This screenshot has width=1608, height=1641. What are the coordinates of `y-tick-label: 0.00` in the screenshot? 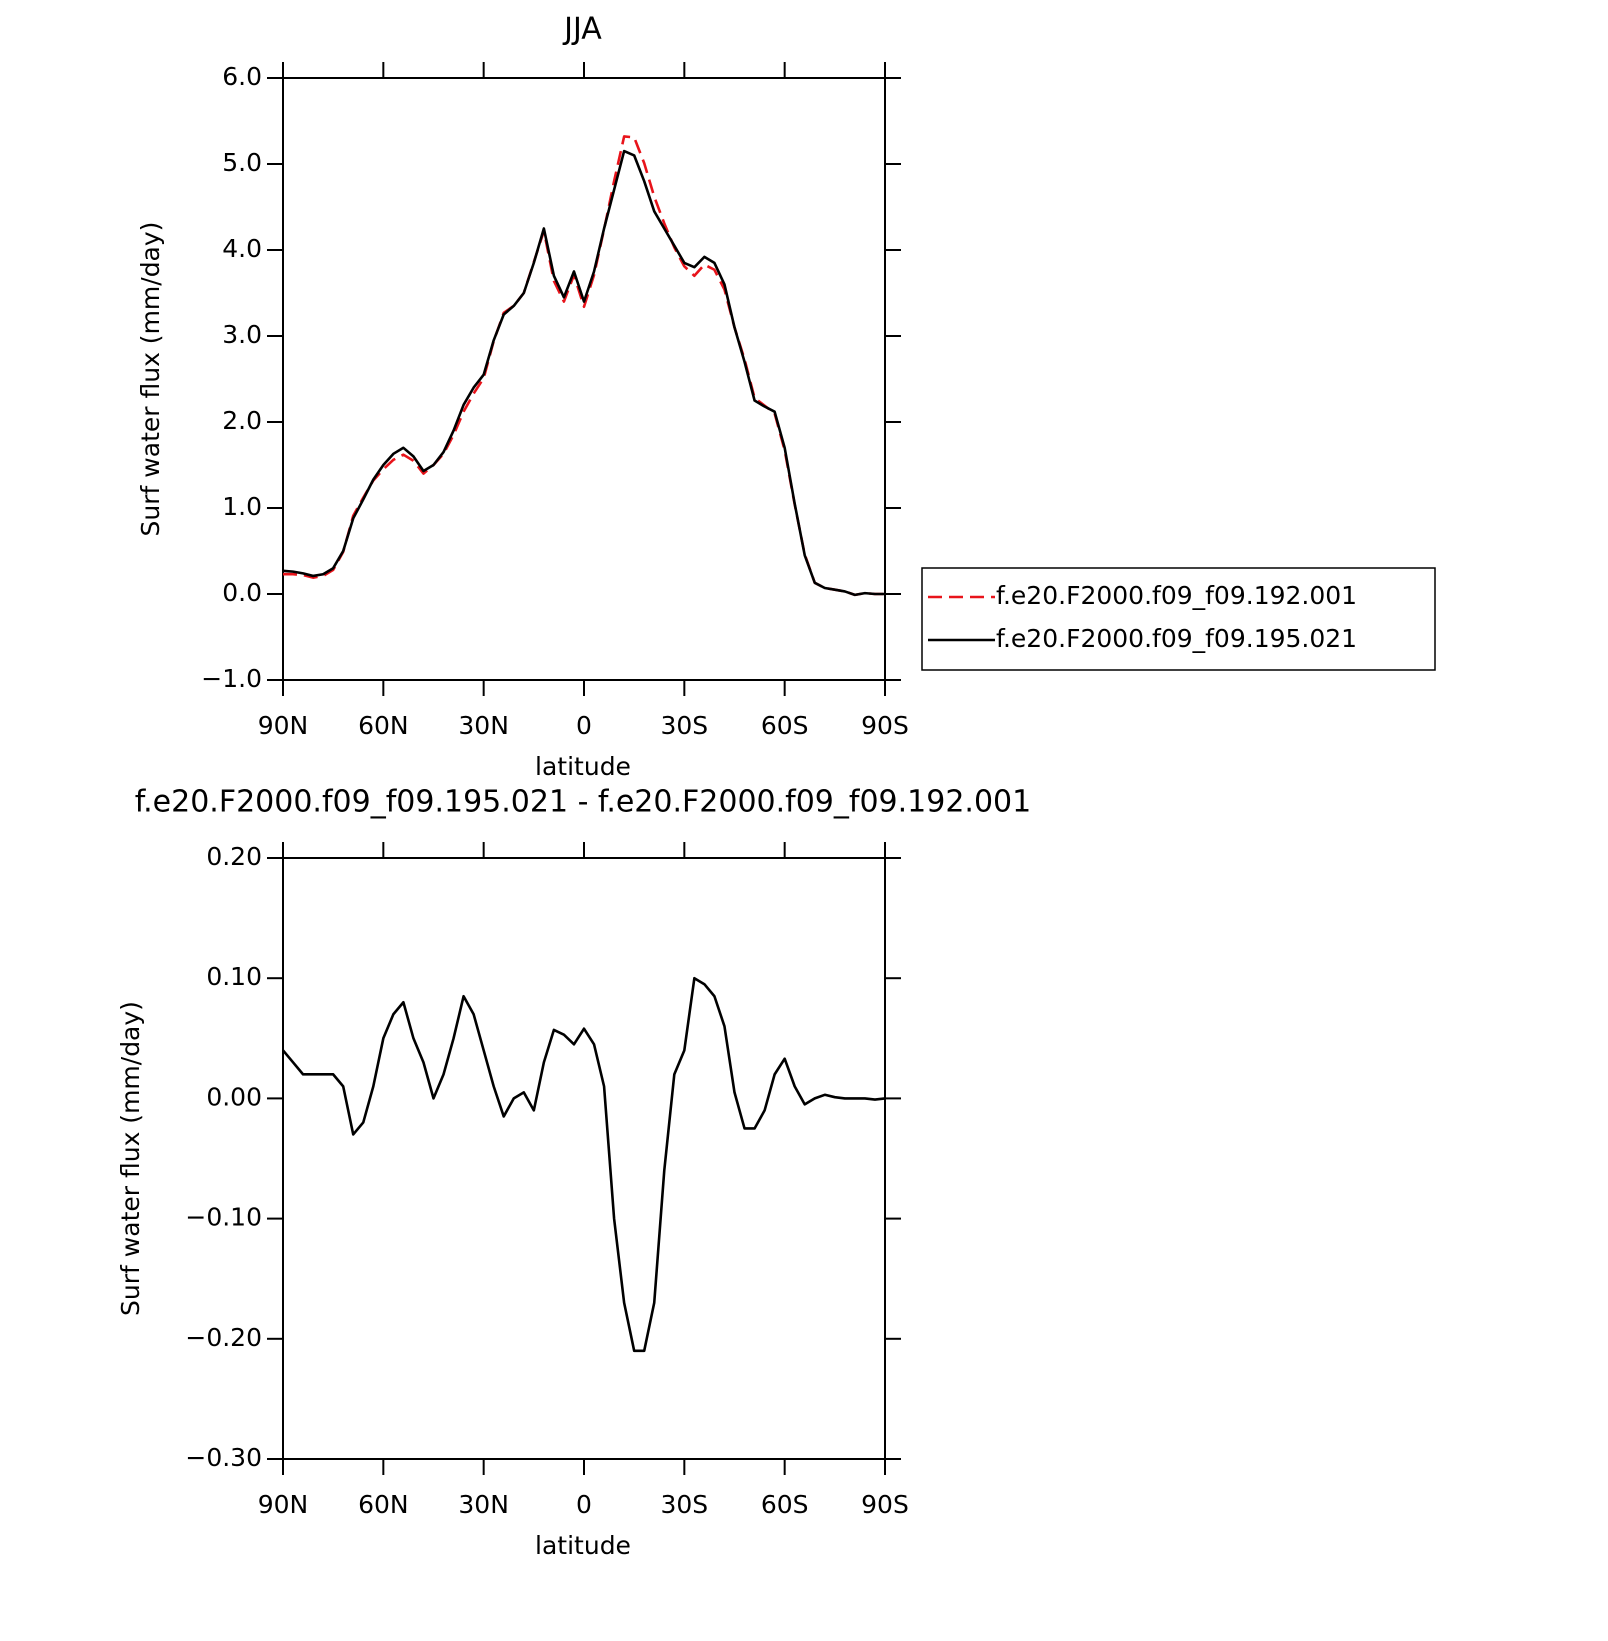 It's located at (234, 1096).